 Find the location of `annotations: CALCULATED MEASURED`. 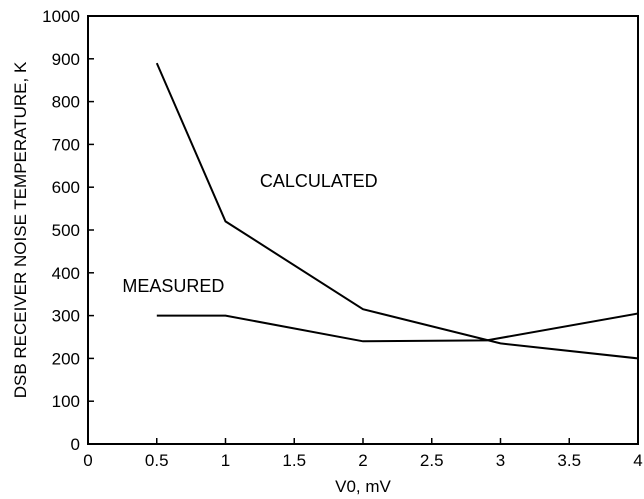

annotations: CALCULATED MEASURED is located at coordinates (249, 233).